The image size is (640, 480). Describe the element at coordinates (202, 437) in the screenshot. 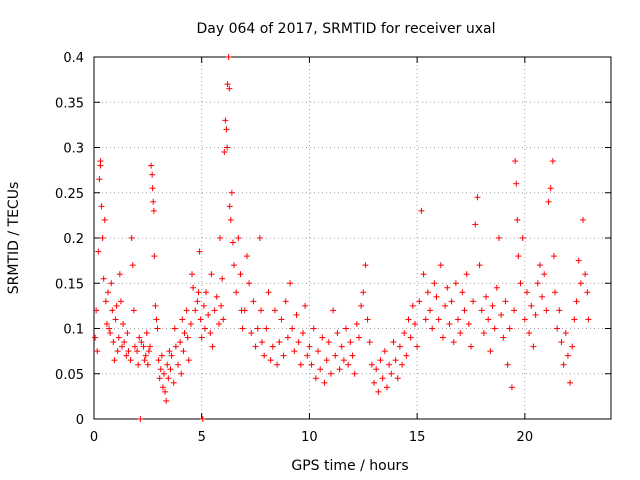

I see `x-tick-label: 5` at that location.